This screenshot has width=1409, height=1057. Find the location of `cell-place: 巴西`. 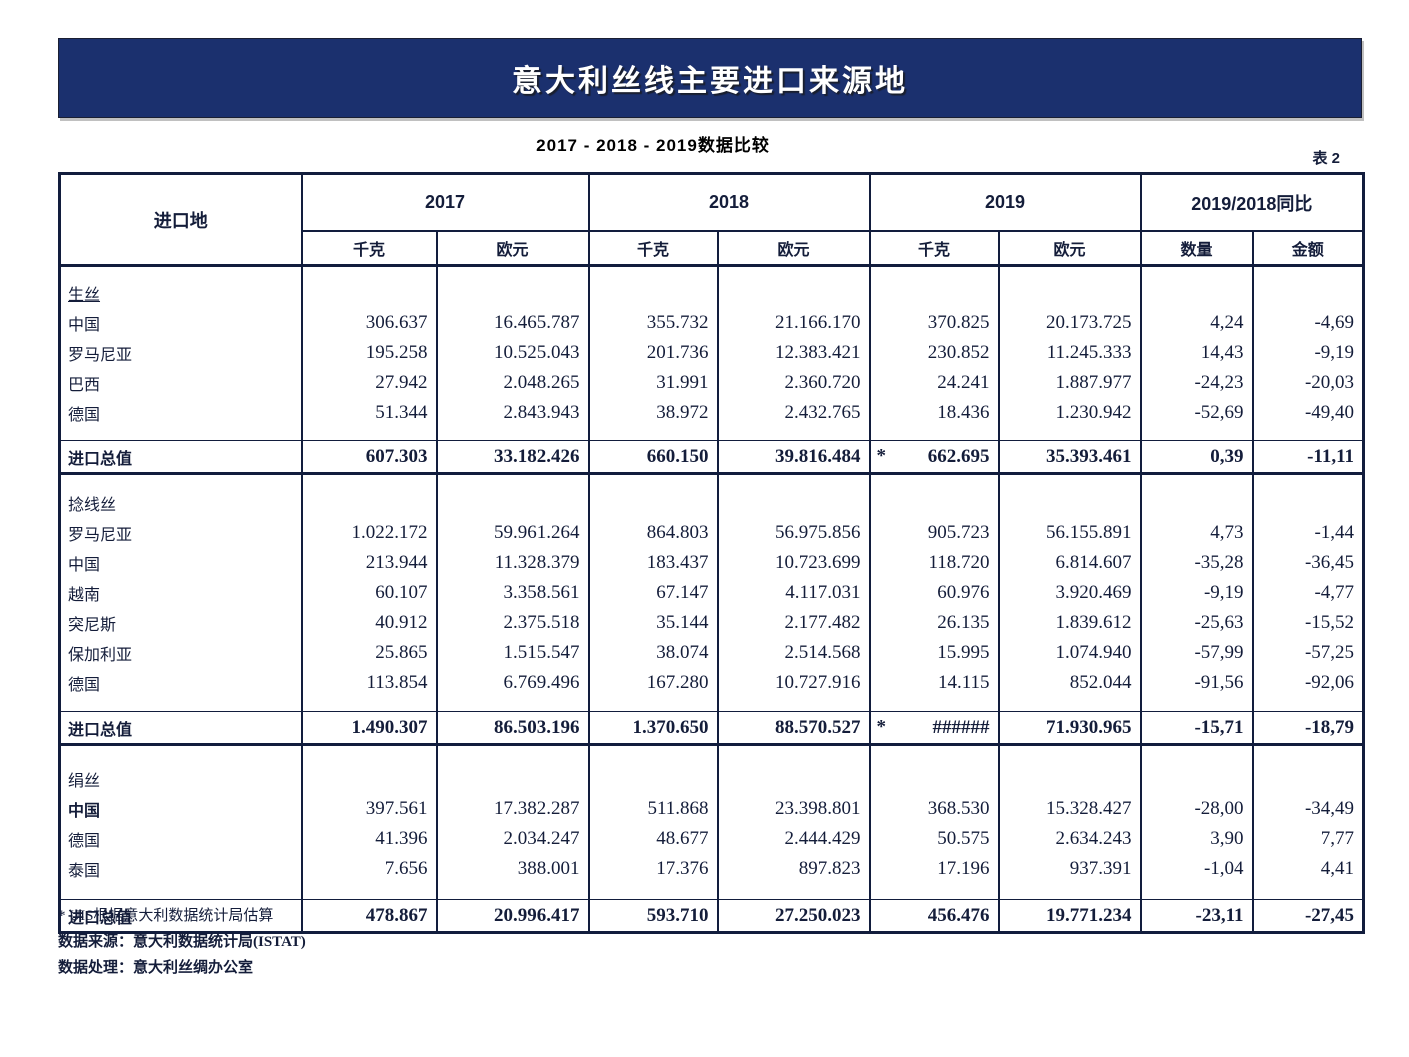

cell-place: 巴西 is located at coordinates (180, 382).